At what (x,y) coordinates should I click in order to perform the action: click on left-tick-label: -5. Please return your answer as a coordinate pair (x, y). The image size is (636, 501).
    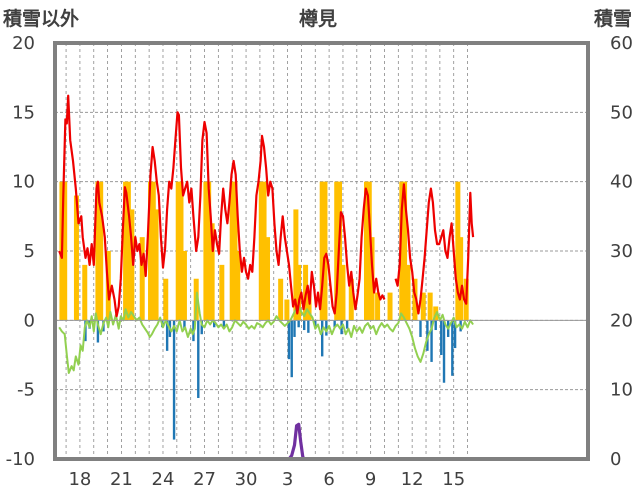
    Looking at the image, I should click on (26, 390).